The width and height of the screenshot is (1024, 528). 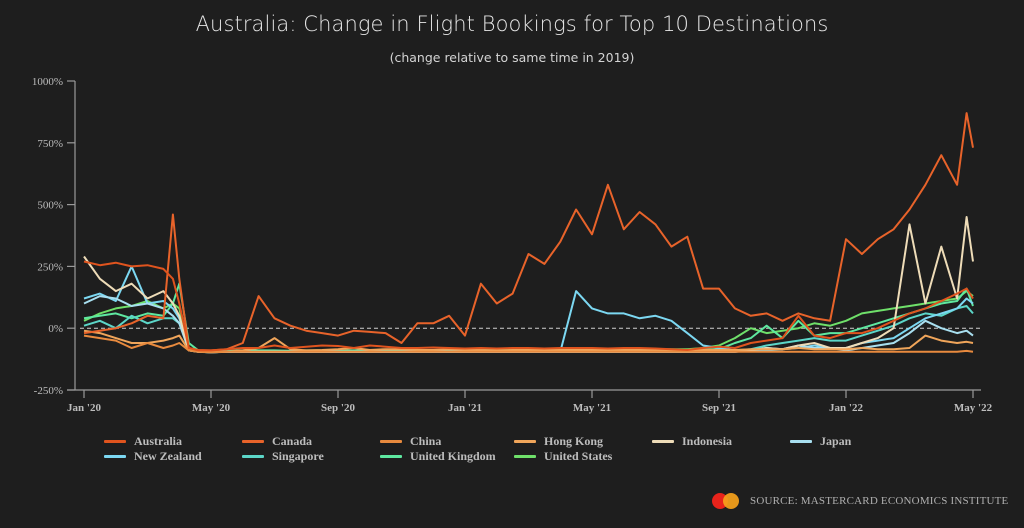 I want to click on series-line-china, so click(x=528, y=344).